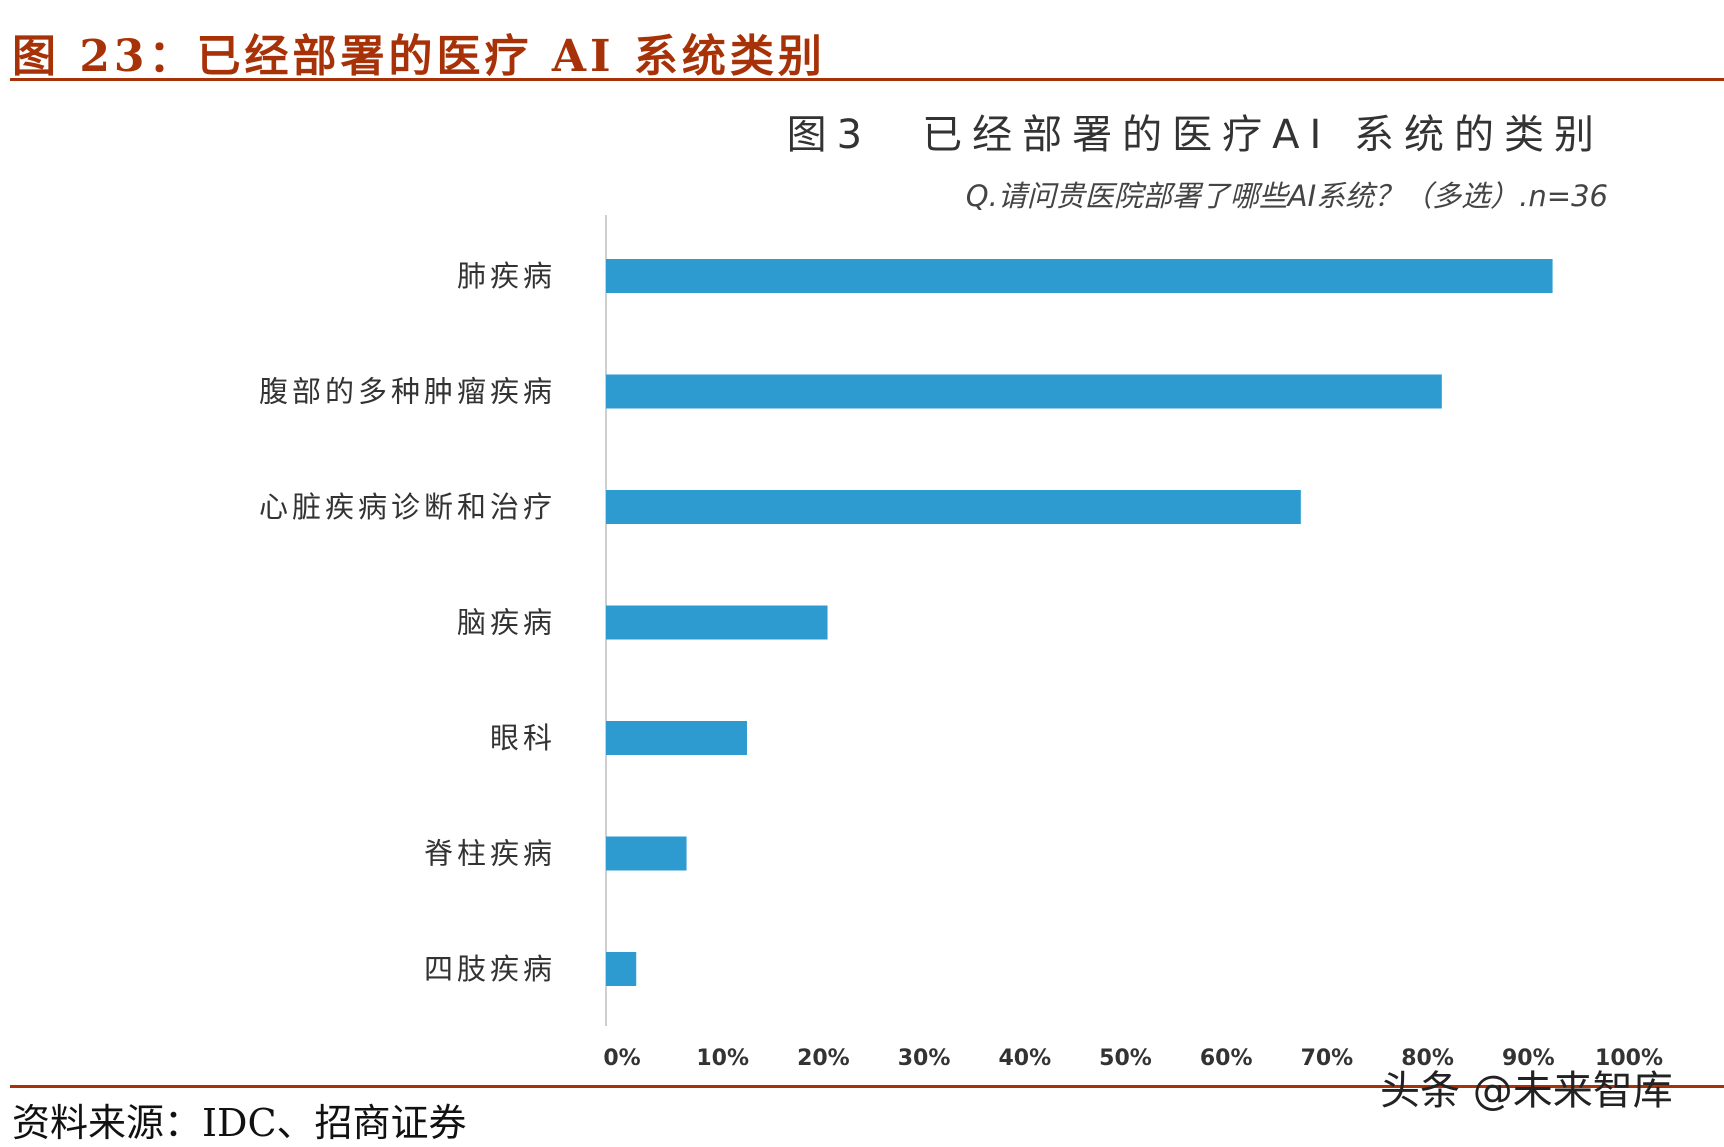 Image resolution: width=1724 pixels, height=1147 pixels. What do you see at coordinates (407, 507) in the screenshot?
I see `category-label: 心脏疾病诊断和治疗` at bounding box center [407, 507].